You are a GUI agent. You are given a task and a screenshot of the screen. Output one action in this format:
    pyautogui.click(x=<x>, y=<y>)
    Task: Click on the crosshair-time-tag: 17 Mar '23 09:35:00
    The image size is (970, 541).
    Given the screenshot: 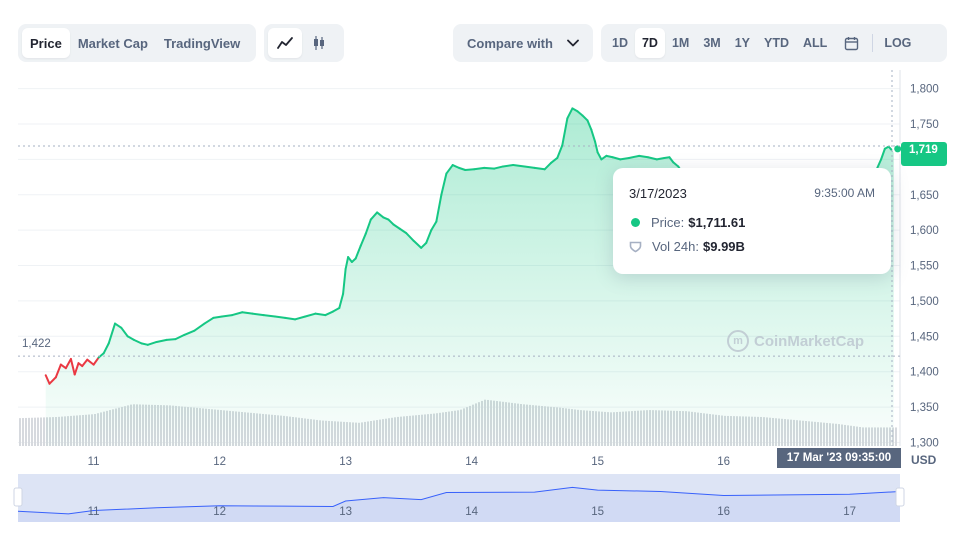 What is the action you would take?
    pyautogui.click(x=839, y=458)
    